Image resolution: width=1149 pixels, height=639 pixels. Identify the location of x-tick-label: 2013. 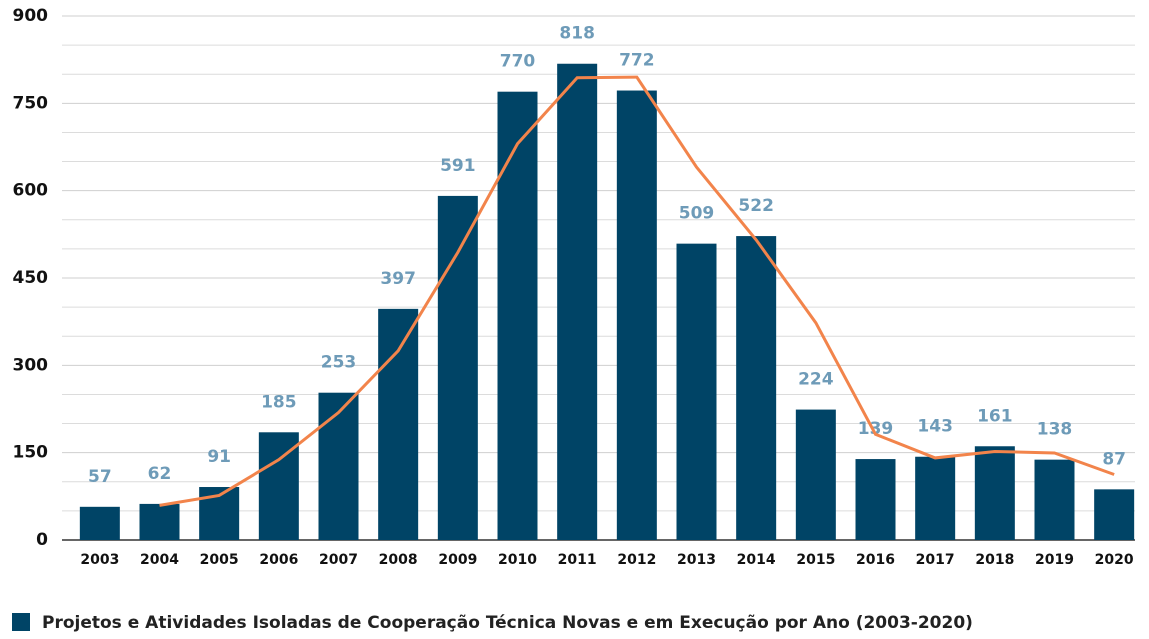
(696, 560).